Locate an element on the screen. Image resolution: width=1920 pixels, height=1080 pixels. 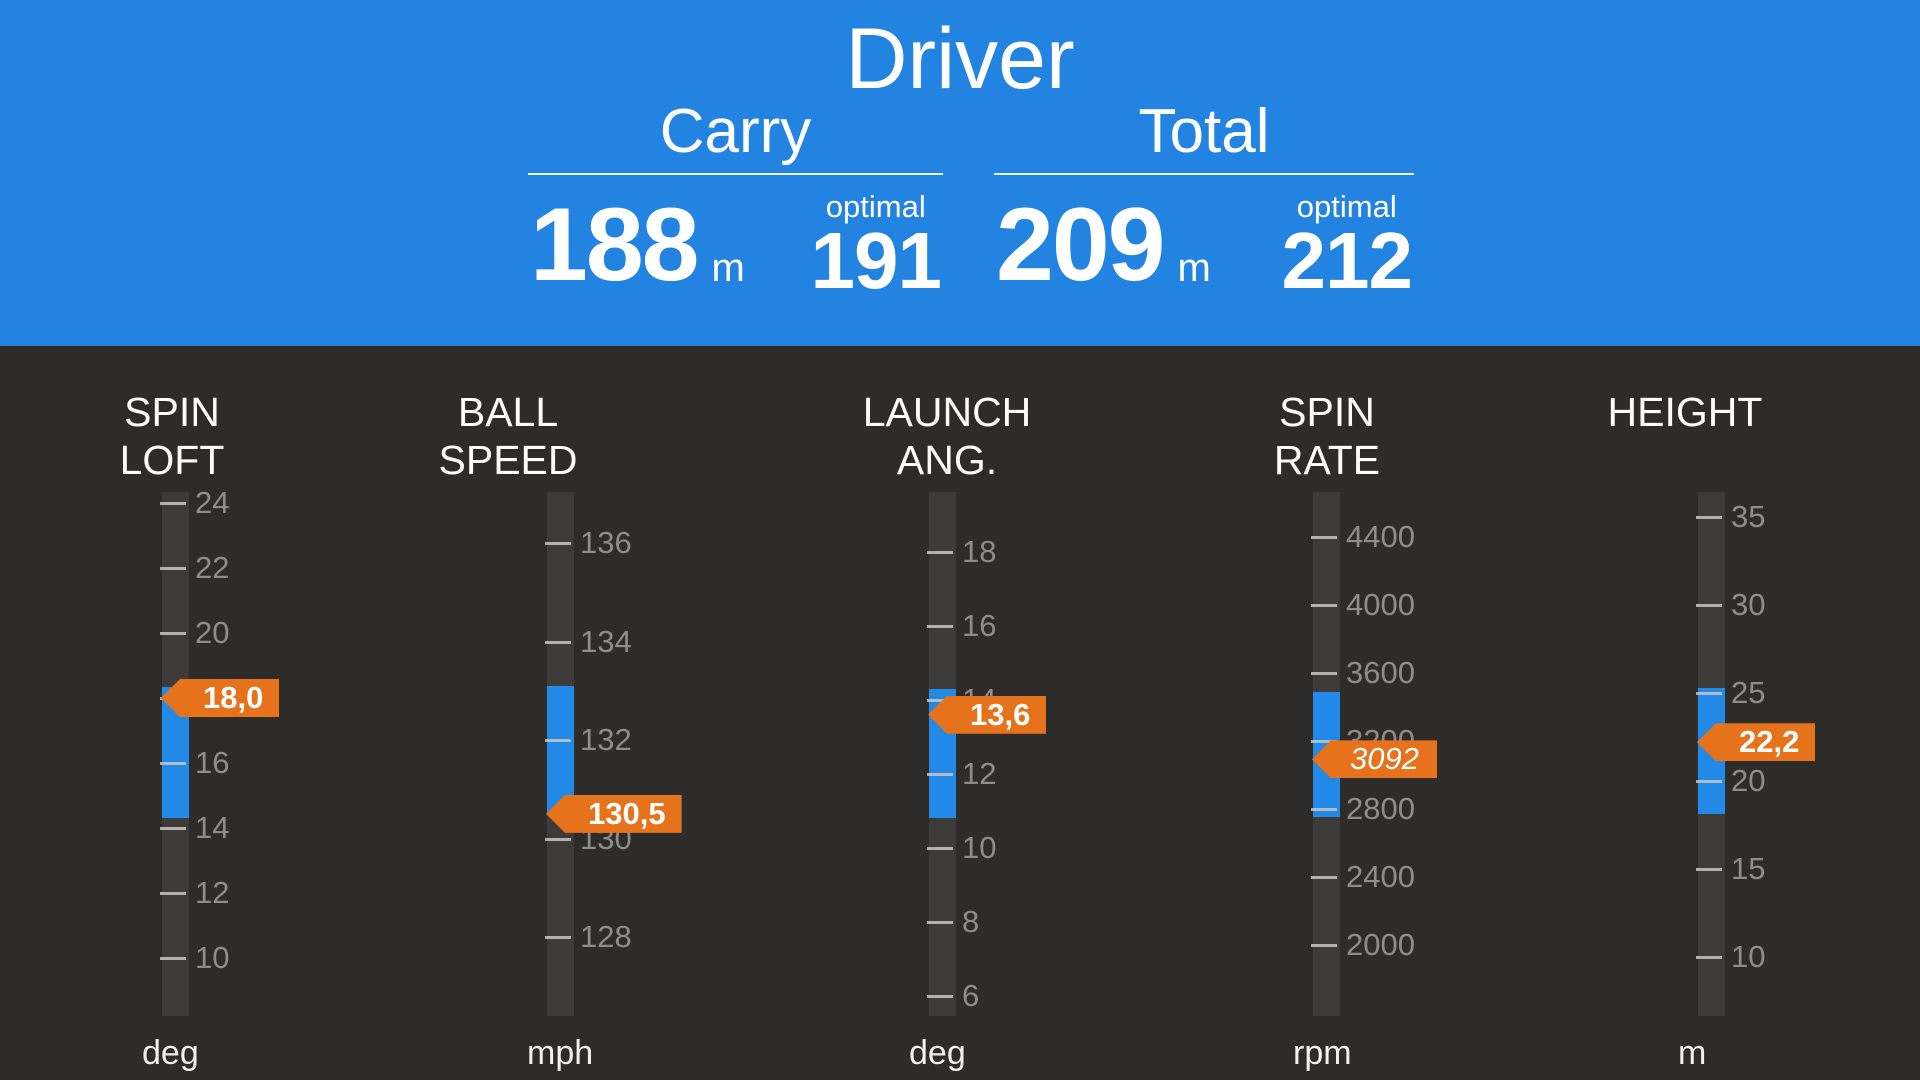
metric-optimal: optimal 212 is located at coordinates (1347, 247).